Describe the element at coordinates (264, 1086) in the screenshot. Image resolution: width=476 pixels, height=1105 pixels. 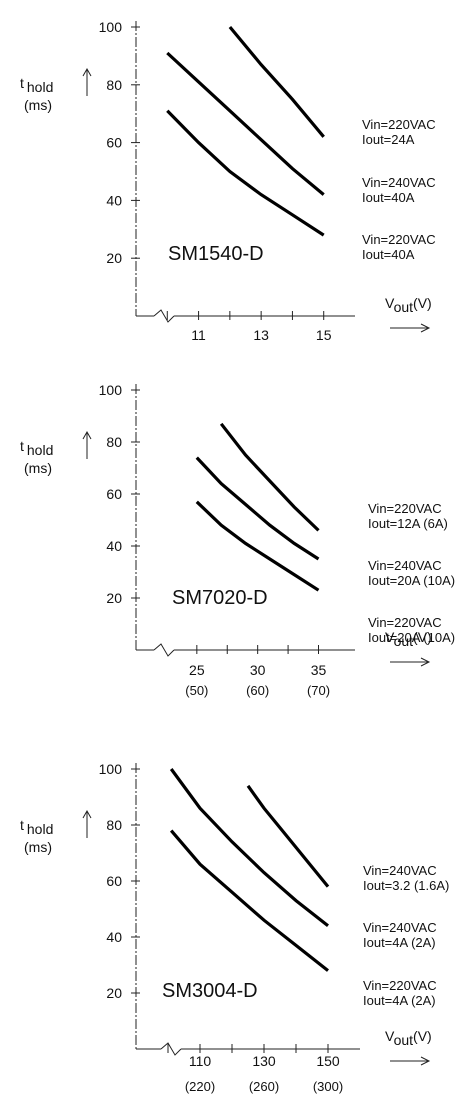
I see `x-tick-sublabel: (260)` at that location.